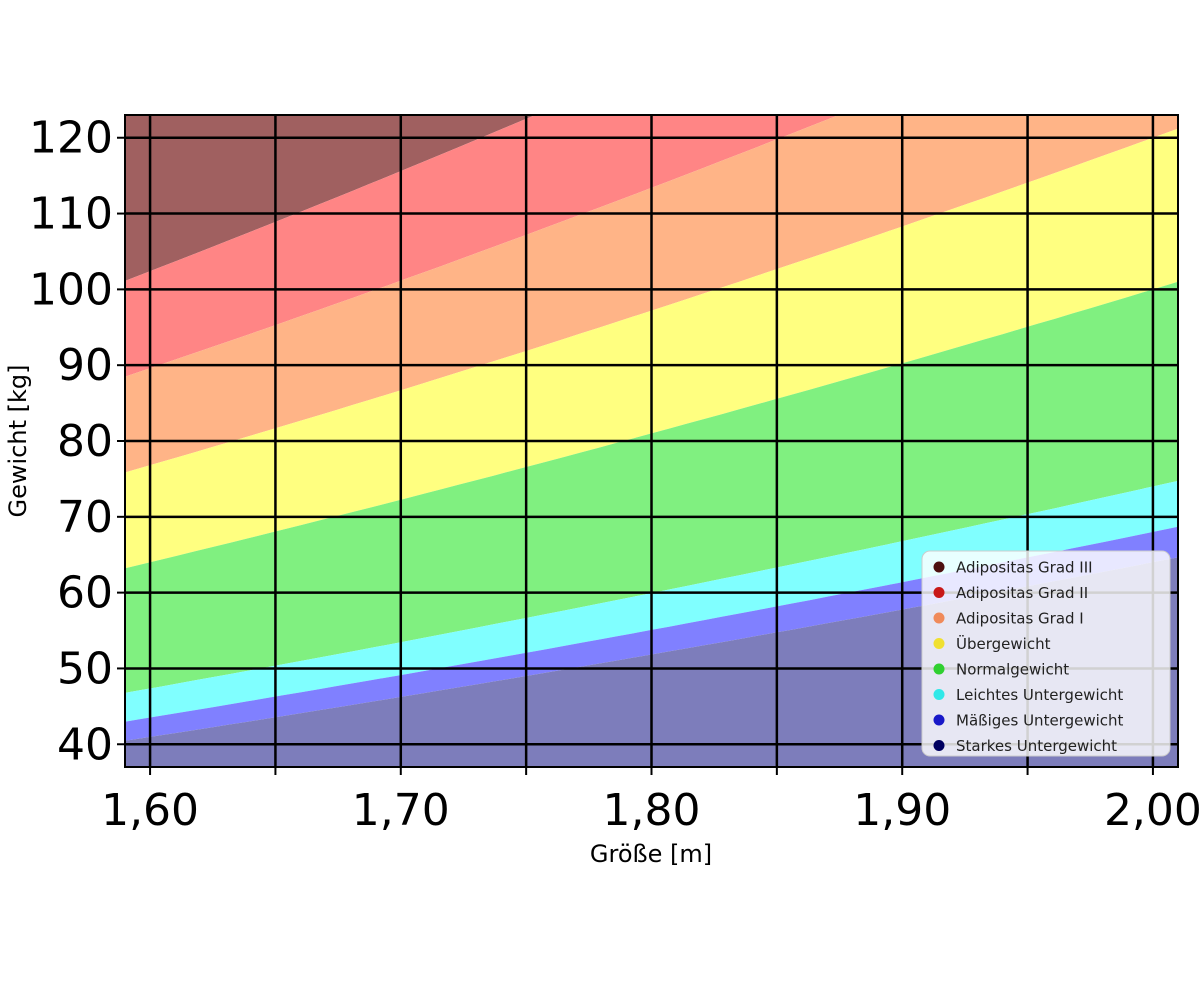 The width and height of the screenshot is (1200, 981). What do you see at coordinates (71, 289) in the screenshot?
I see `y-tick-label: 100` at bounding box center [71, 289].